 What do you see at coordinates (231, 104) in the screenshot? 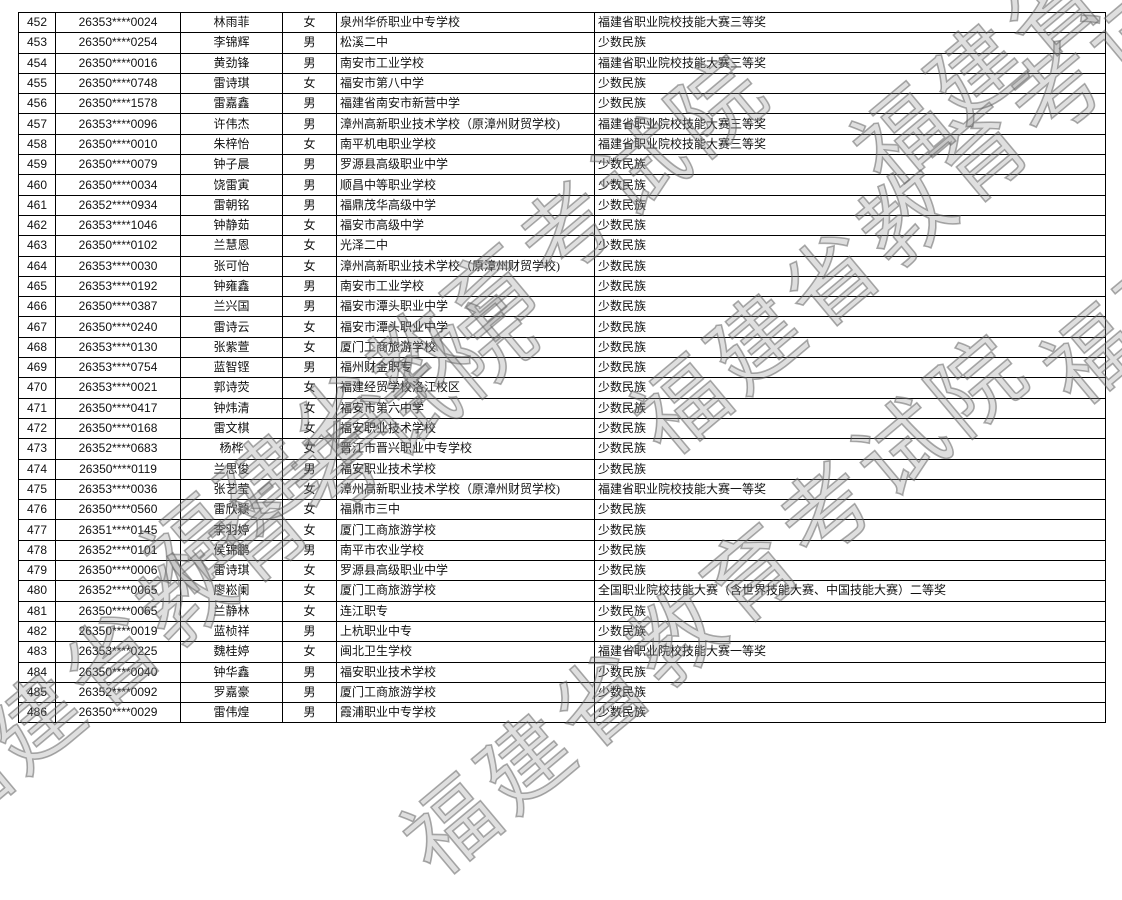
I see `student-name-cell: 雷嘉鑫` at bounding box center [231, 104].